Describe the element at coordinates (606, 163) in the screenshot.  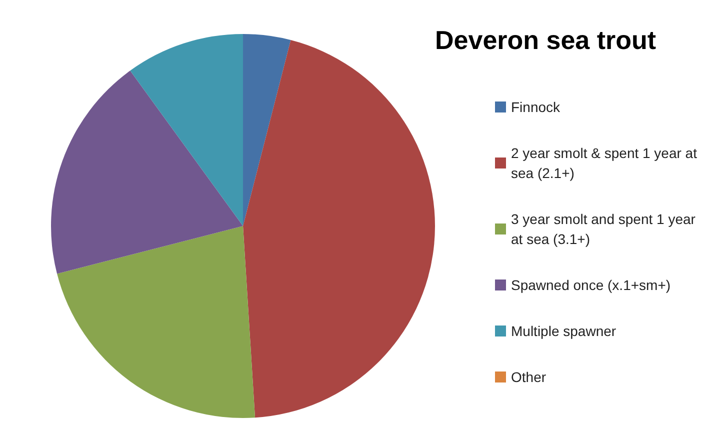
I see `legend-label: 2 year smolt & spent 1 year at sea (2.1+)` at that location.